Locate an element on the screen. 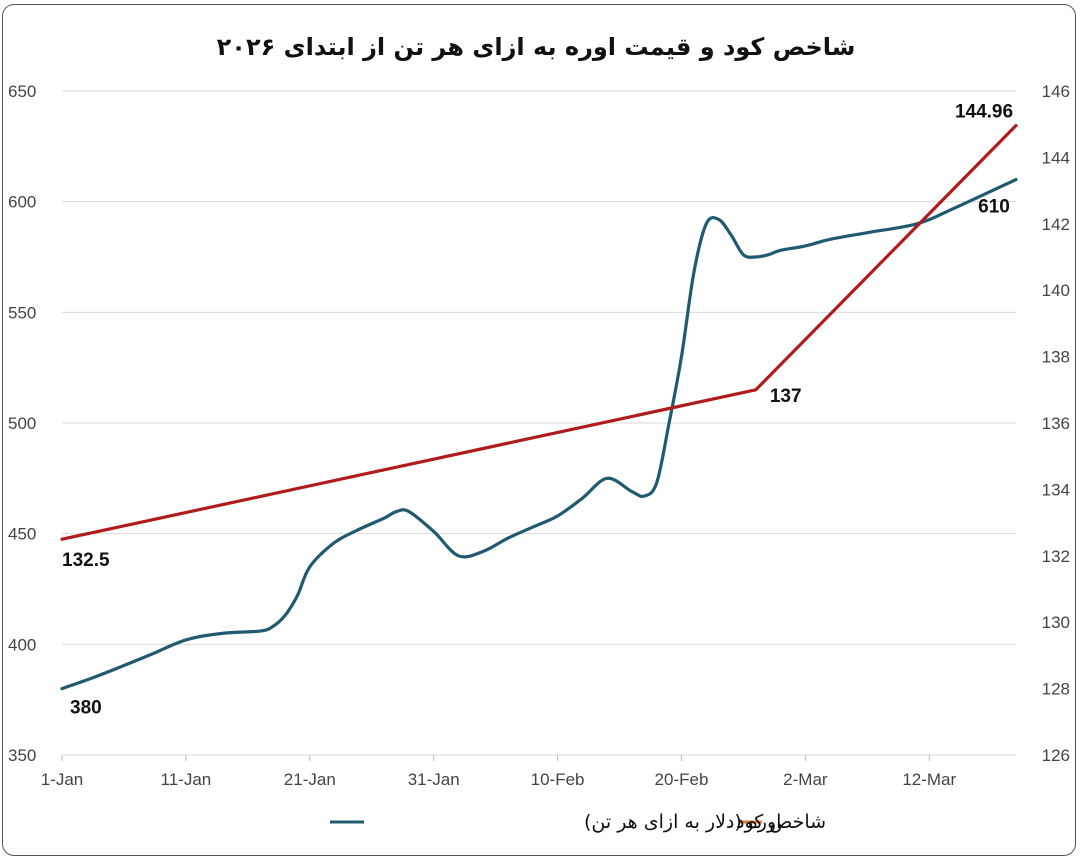 This screenshot has width=1080, height=862. y-right-tick-label: 136 is located at coordinates (1056, 423).